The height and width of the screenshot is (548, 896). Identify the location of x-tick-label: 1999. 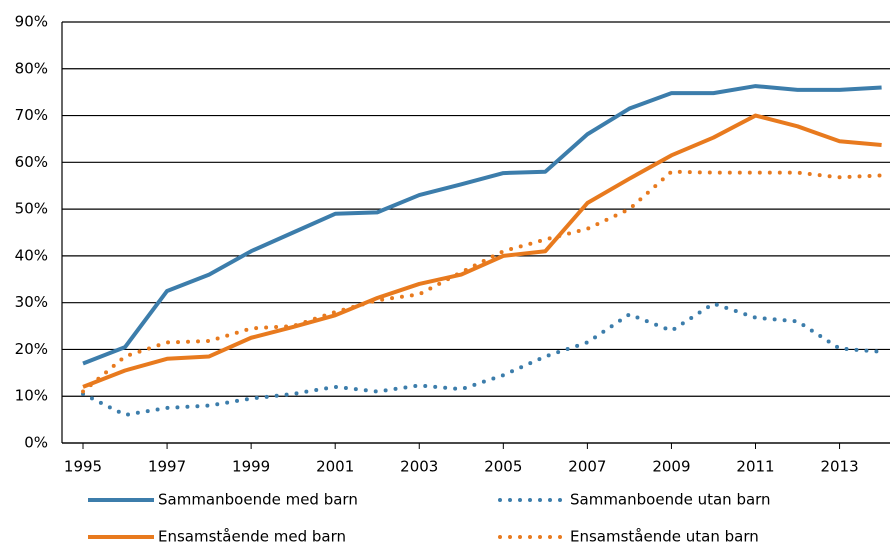
(251, 467).